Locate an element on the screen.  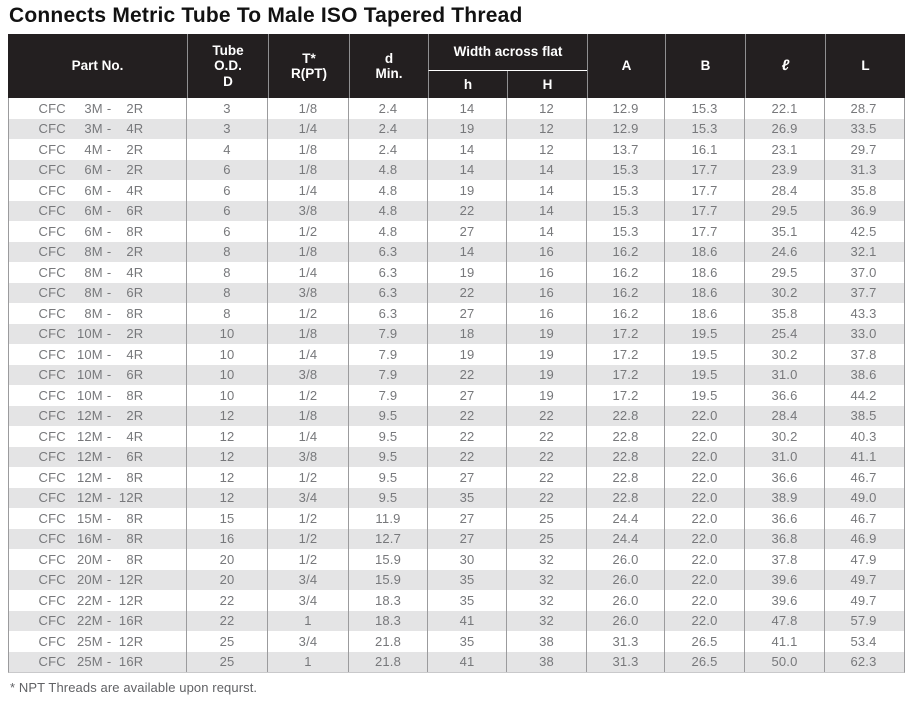
cell-tube: 8 is located at coordinates (226, 292).